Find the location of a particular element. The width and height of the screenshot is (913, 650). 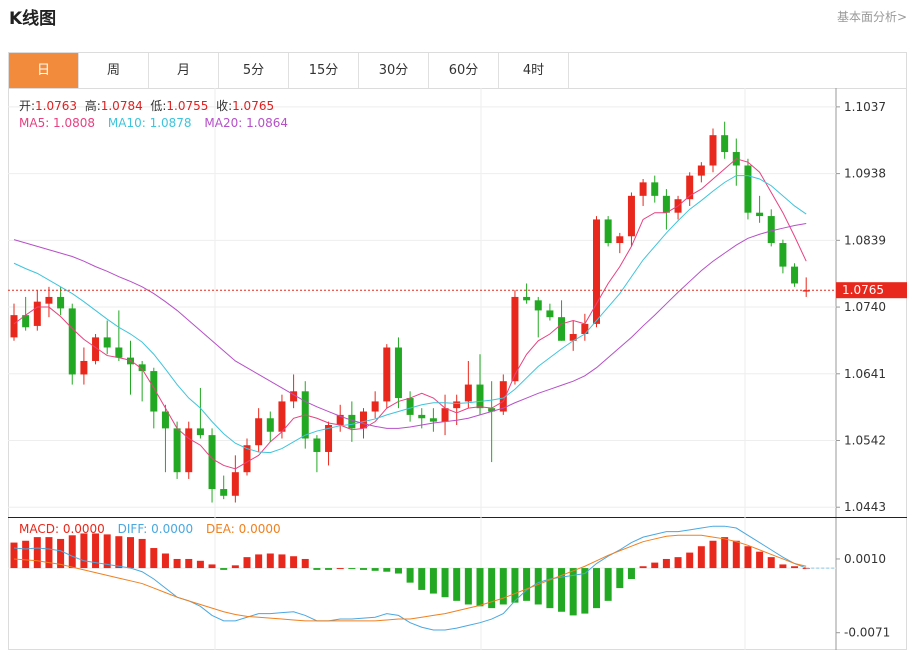

macd-tick-label: -0.0071 is located at coordinates (867, 633).